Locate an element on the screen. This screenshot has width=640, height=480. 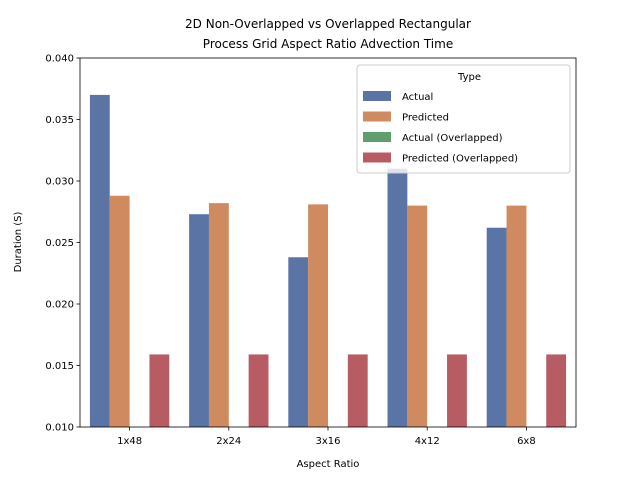
bar-2x24-predicted is located at coordinates (218, 315).